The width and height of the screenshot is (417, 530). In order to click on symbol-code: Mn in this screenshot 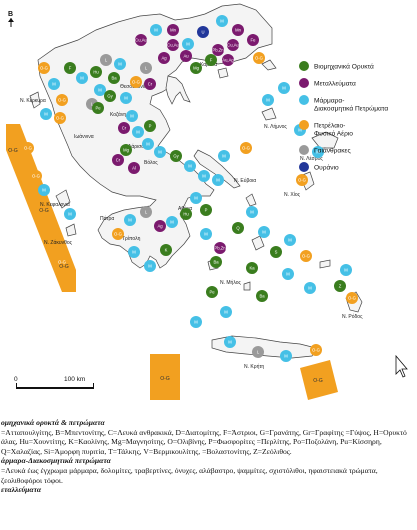, I will do `click(173, 30)`.